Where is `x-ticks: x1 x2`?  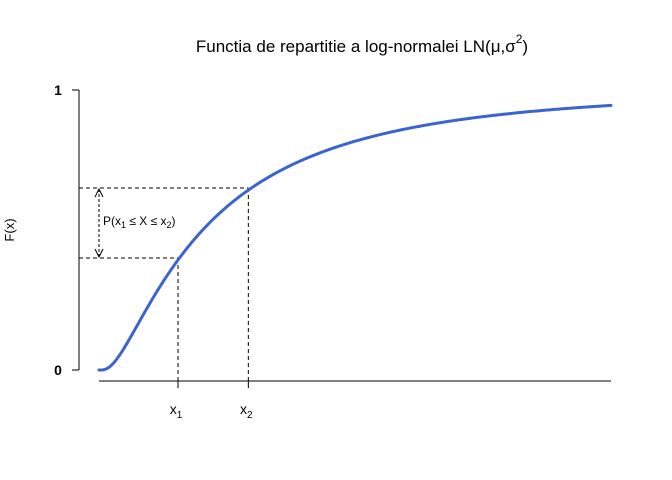
x-ticks: x1 x2 is located at coordinates (211, 401).